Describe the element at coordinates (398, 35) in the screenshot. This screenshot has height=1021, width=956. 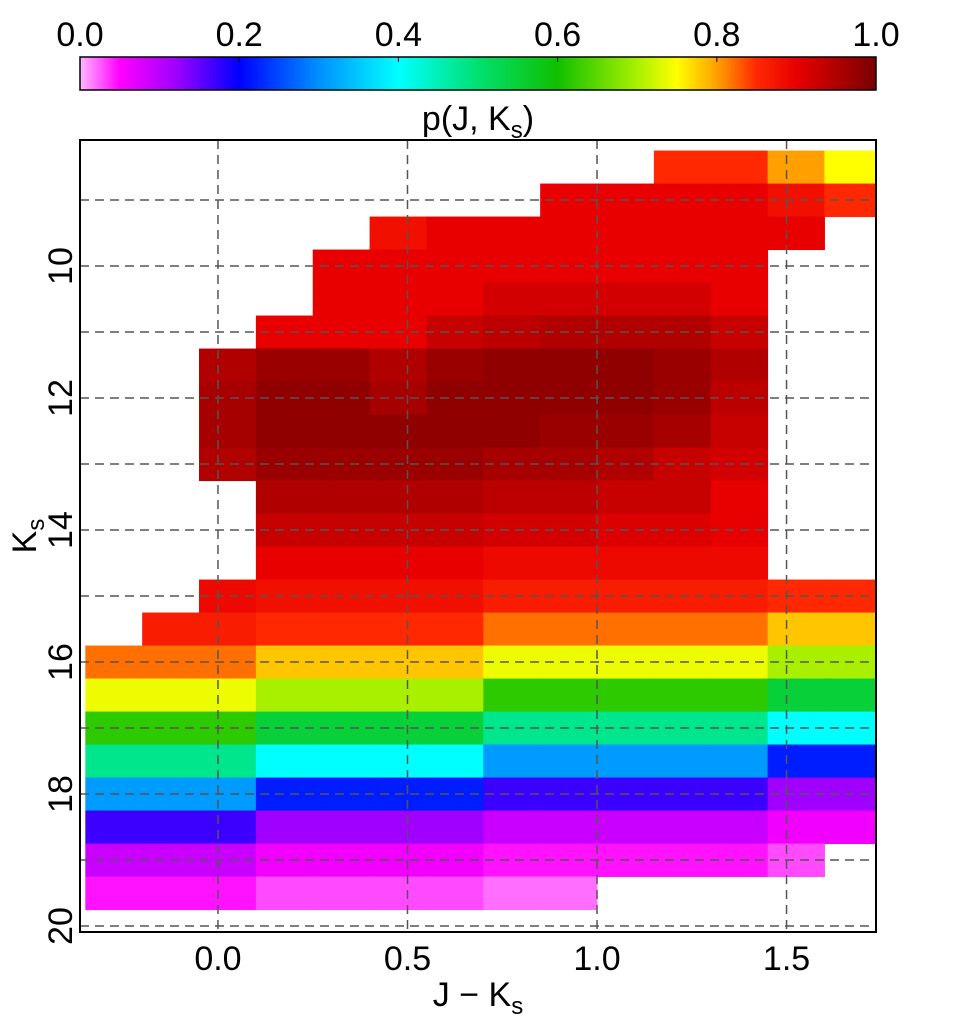
I see `colorbar-tick-label: 0.4` at that location.